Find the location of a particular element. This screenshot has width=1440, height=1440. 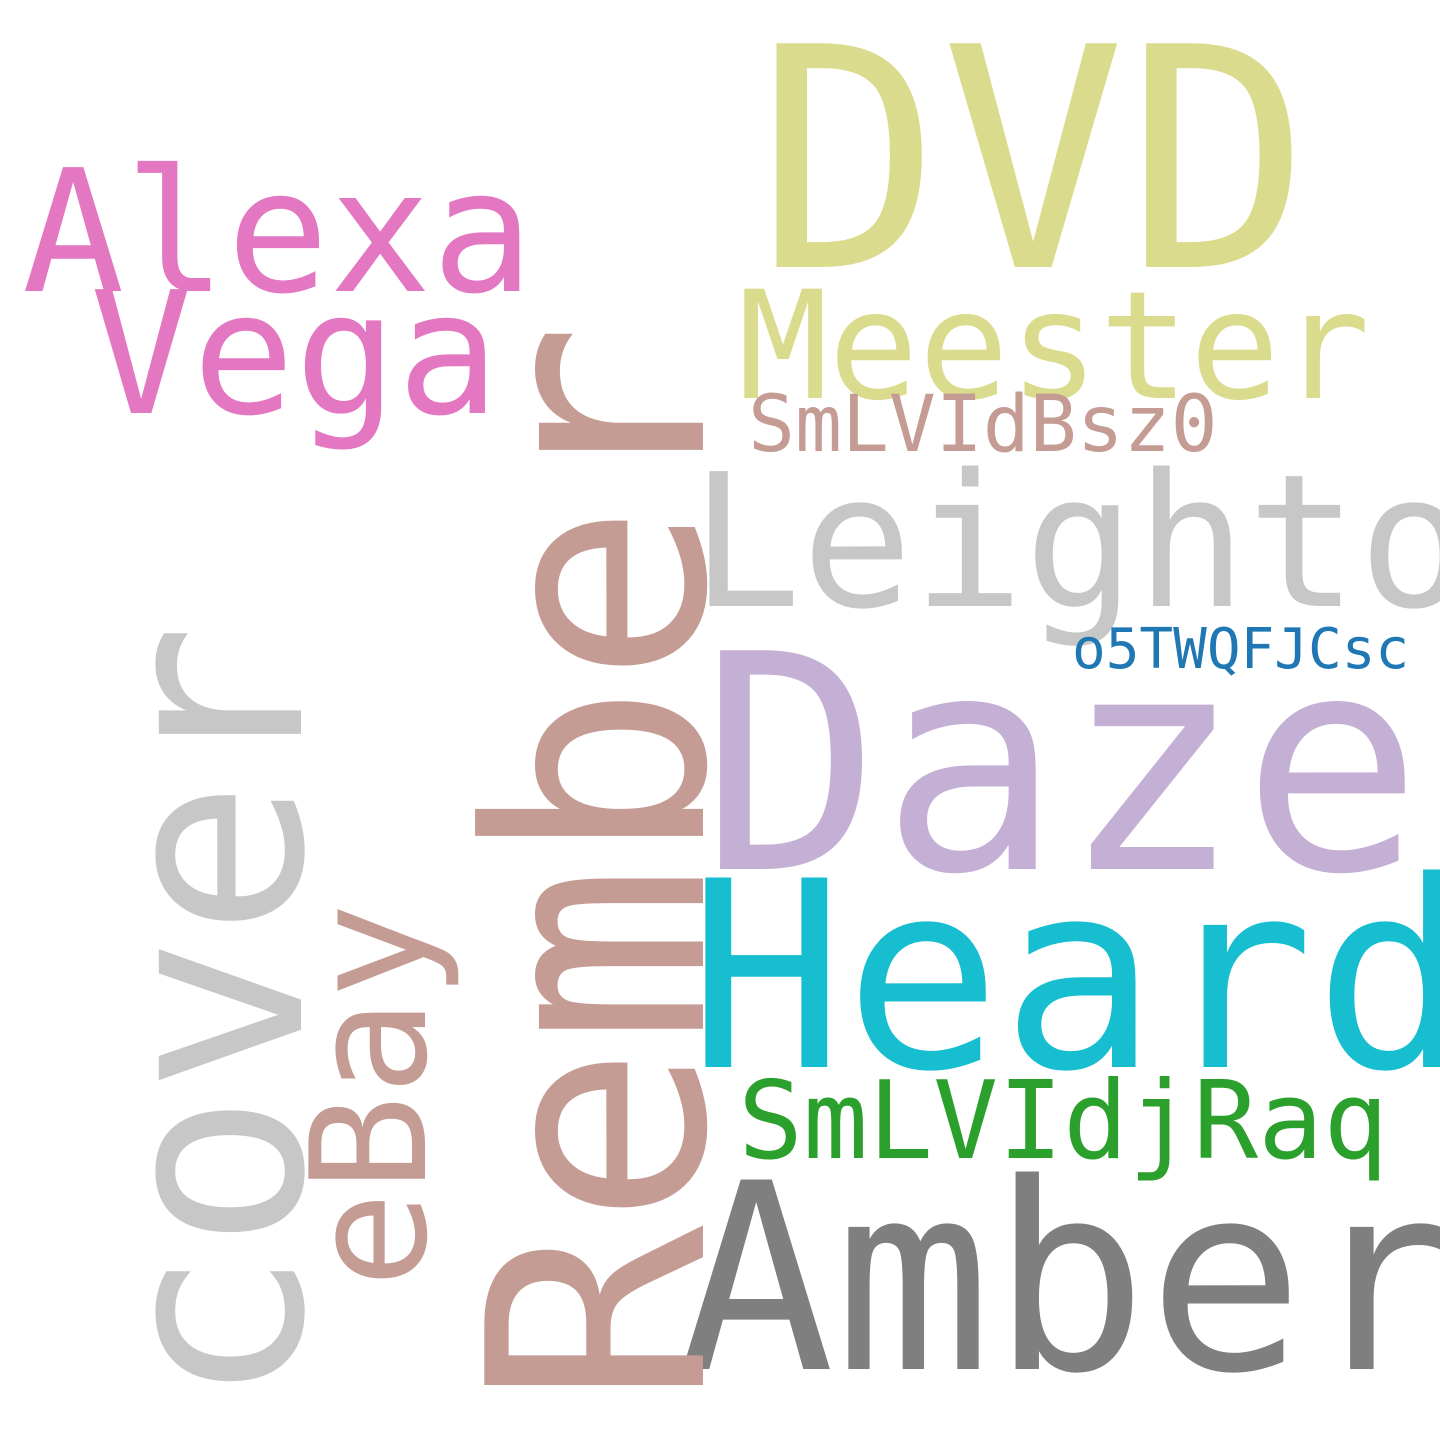

word-dvd: DVD is located at coordinates (1033, 170).